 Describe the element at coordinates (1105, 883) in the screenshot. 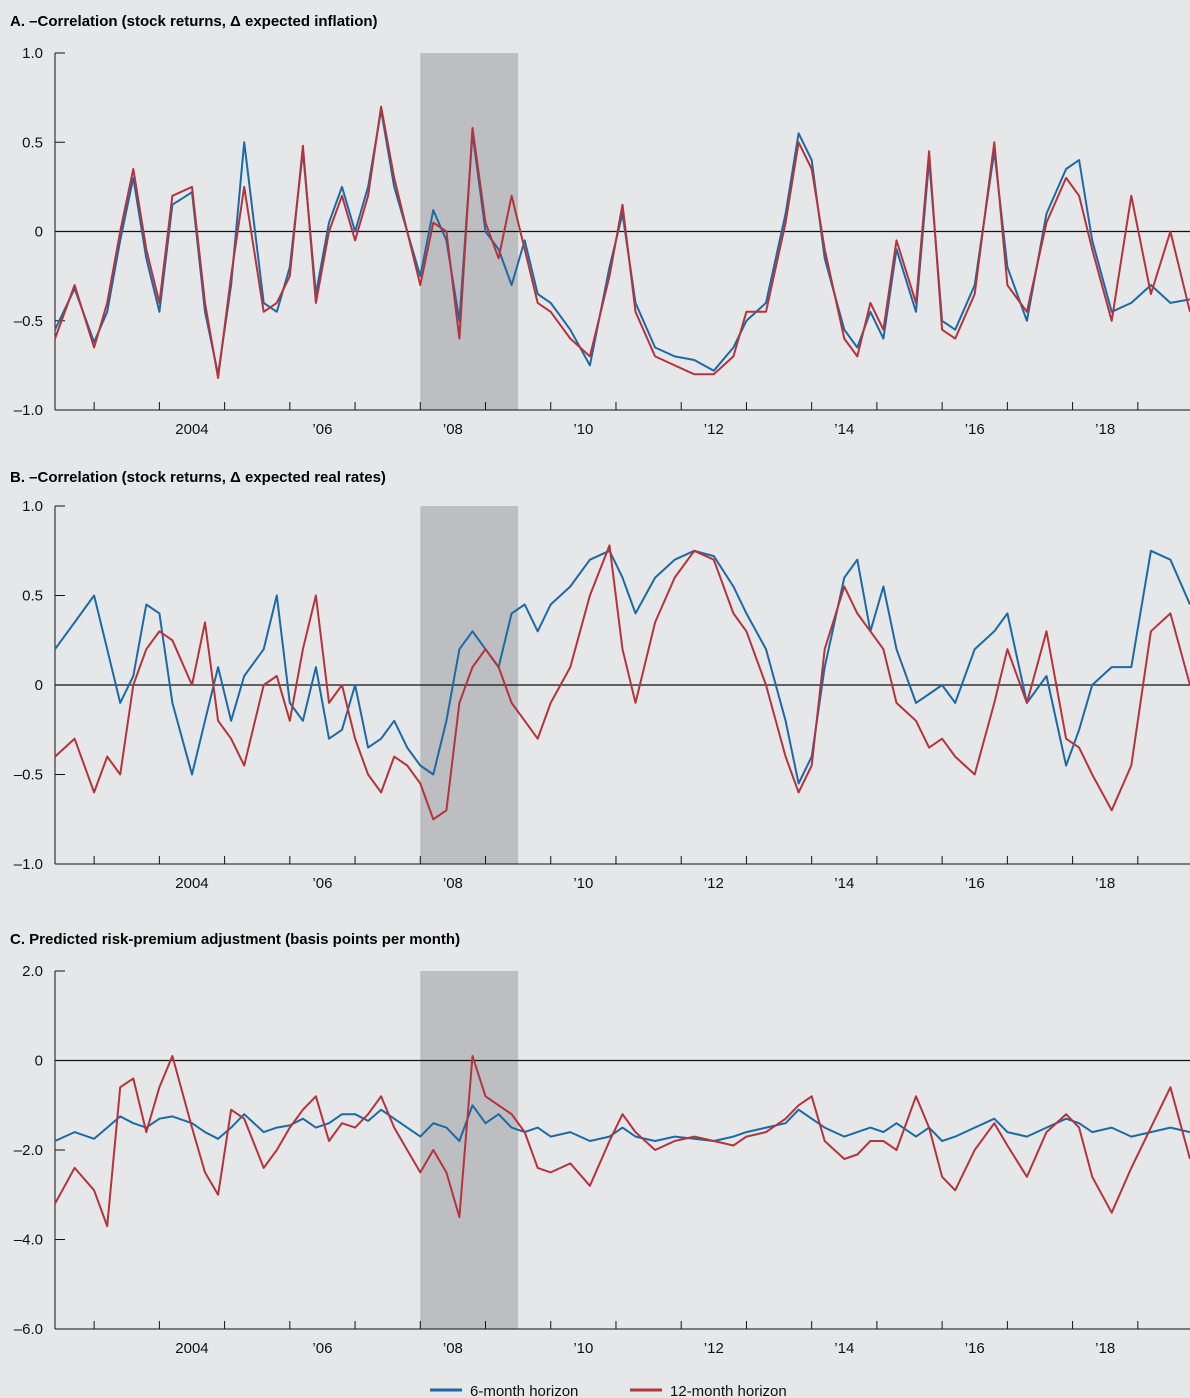

I see `panel-b-x-tick-label: ’18` at that location.